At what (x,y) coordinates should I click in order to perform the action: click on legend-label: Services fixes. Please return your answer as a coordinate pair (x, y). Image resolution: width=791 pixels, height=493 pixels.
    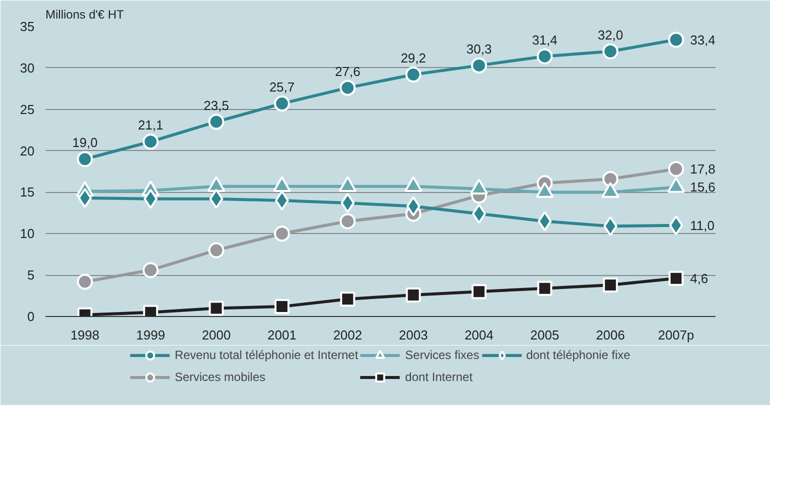
    Looking at the image, I should click on (442, 355).